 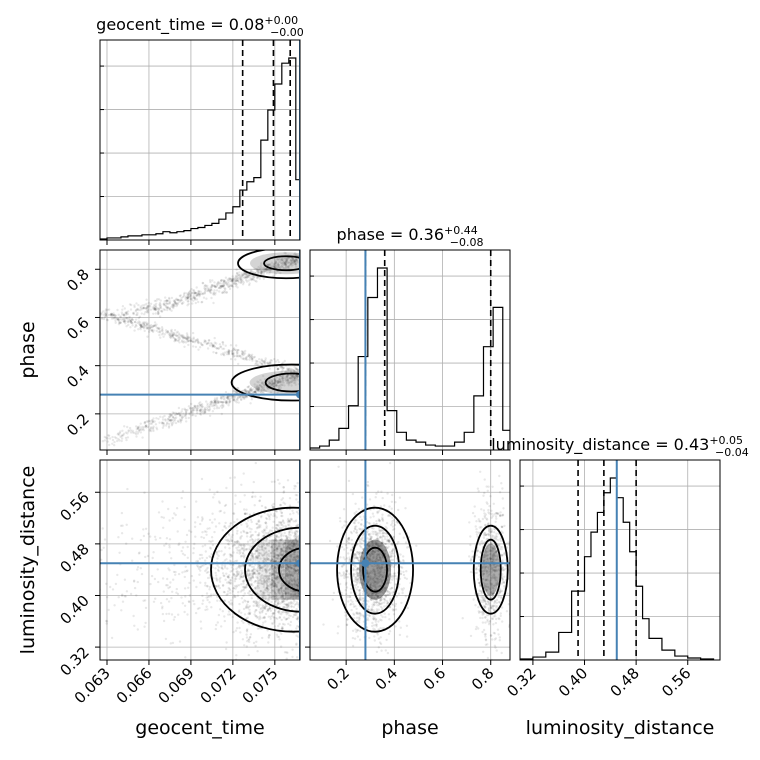 I want to click on panel-title-minus: −0.08, so click(x=467, y=242).